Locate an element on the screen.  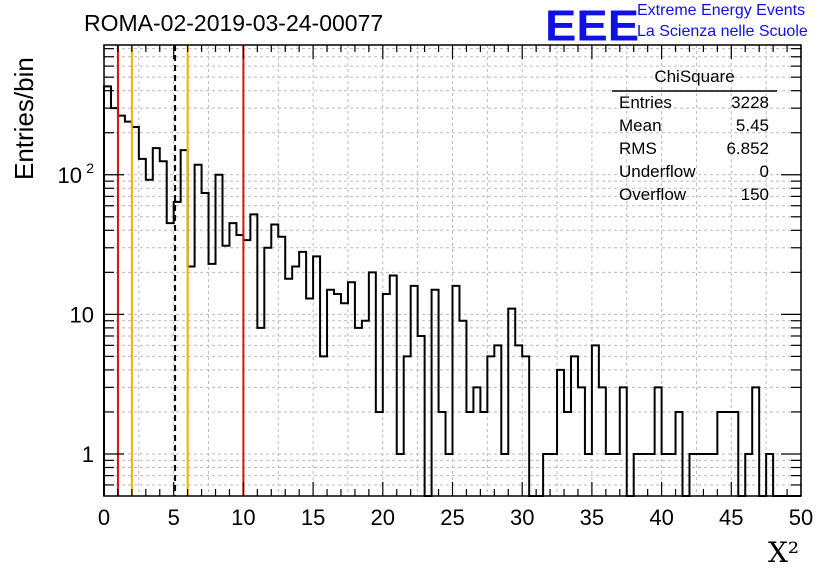
stats-value: 0 is located at coordinates (764, 171).